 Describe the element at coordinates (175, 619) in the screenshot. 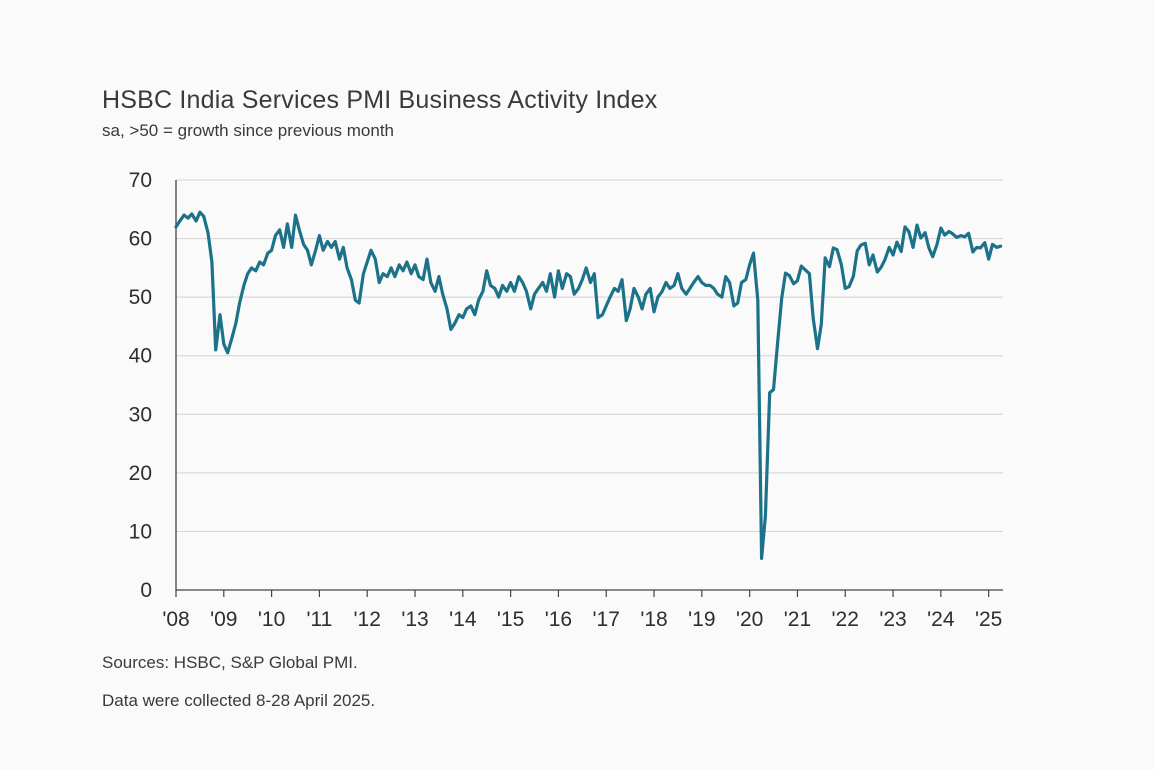

I see `x-tick-label: '08` at that location.